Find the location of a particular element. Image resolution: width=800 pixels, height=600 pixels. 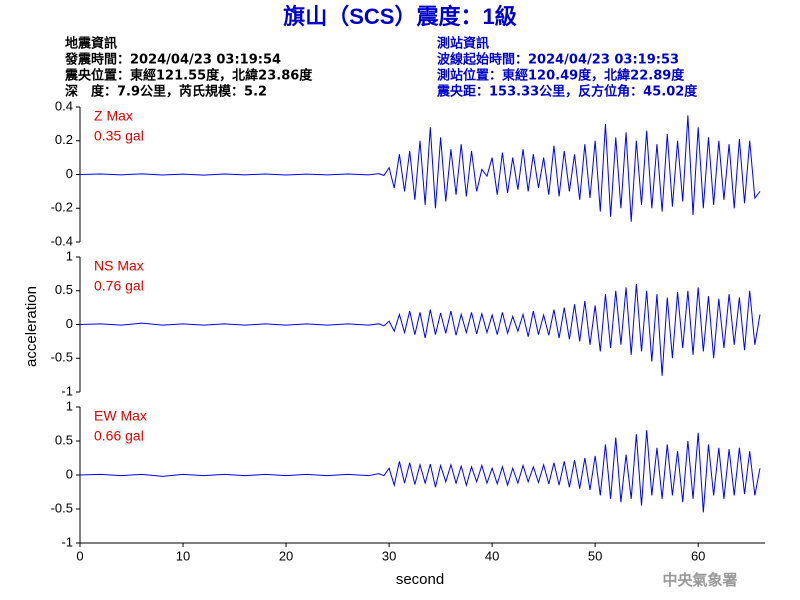

header-right-line: 波線起始時間：2024/04/23 03:19:53 is located at coordinates (558, 60).